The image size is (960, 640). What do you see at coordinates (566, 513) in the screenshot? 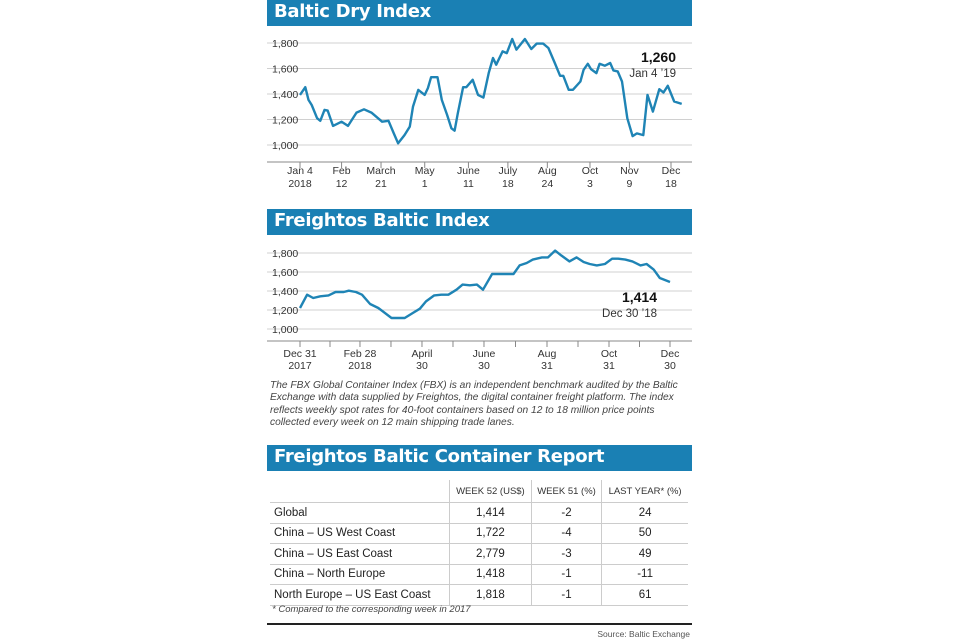
I see `value-cell: -2` at bounding box center [566, 513].